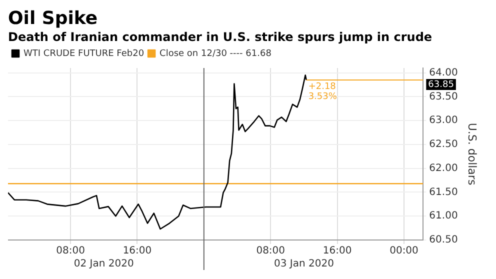 The image size is (496, 279). What do you see at coordinates (104, 264) in the screenshot?
I see `x2-tick-label: 02 Jan 2020` at bounding box center [104, 264].